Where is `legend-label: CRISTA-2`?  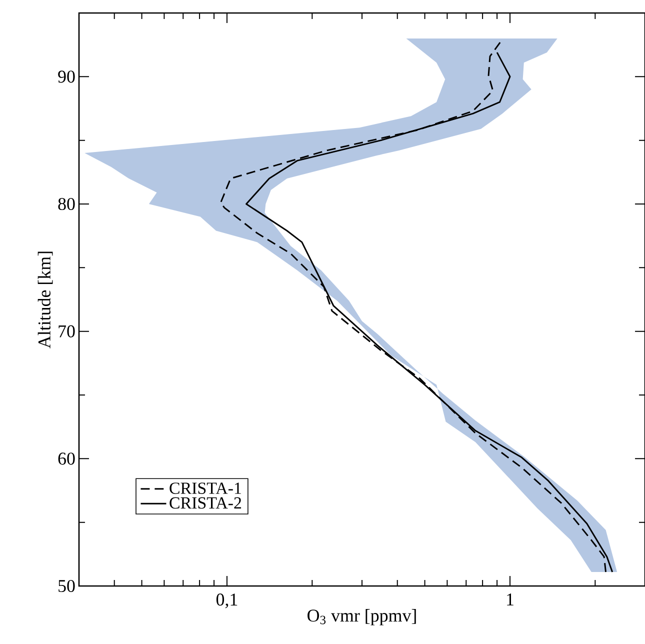 legend-label: CRISTA-2 is located at coordinates (206, 503).